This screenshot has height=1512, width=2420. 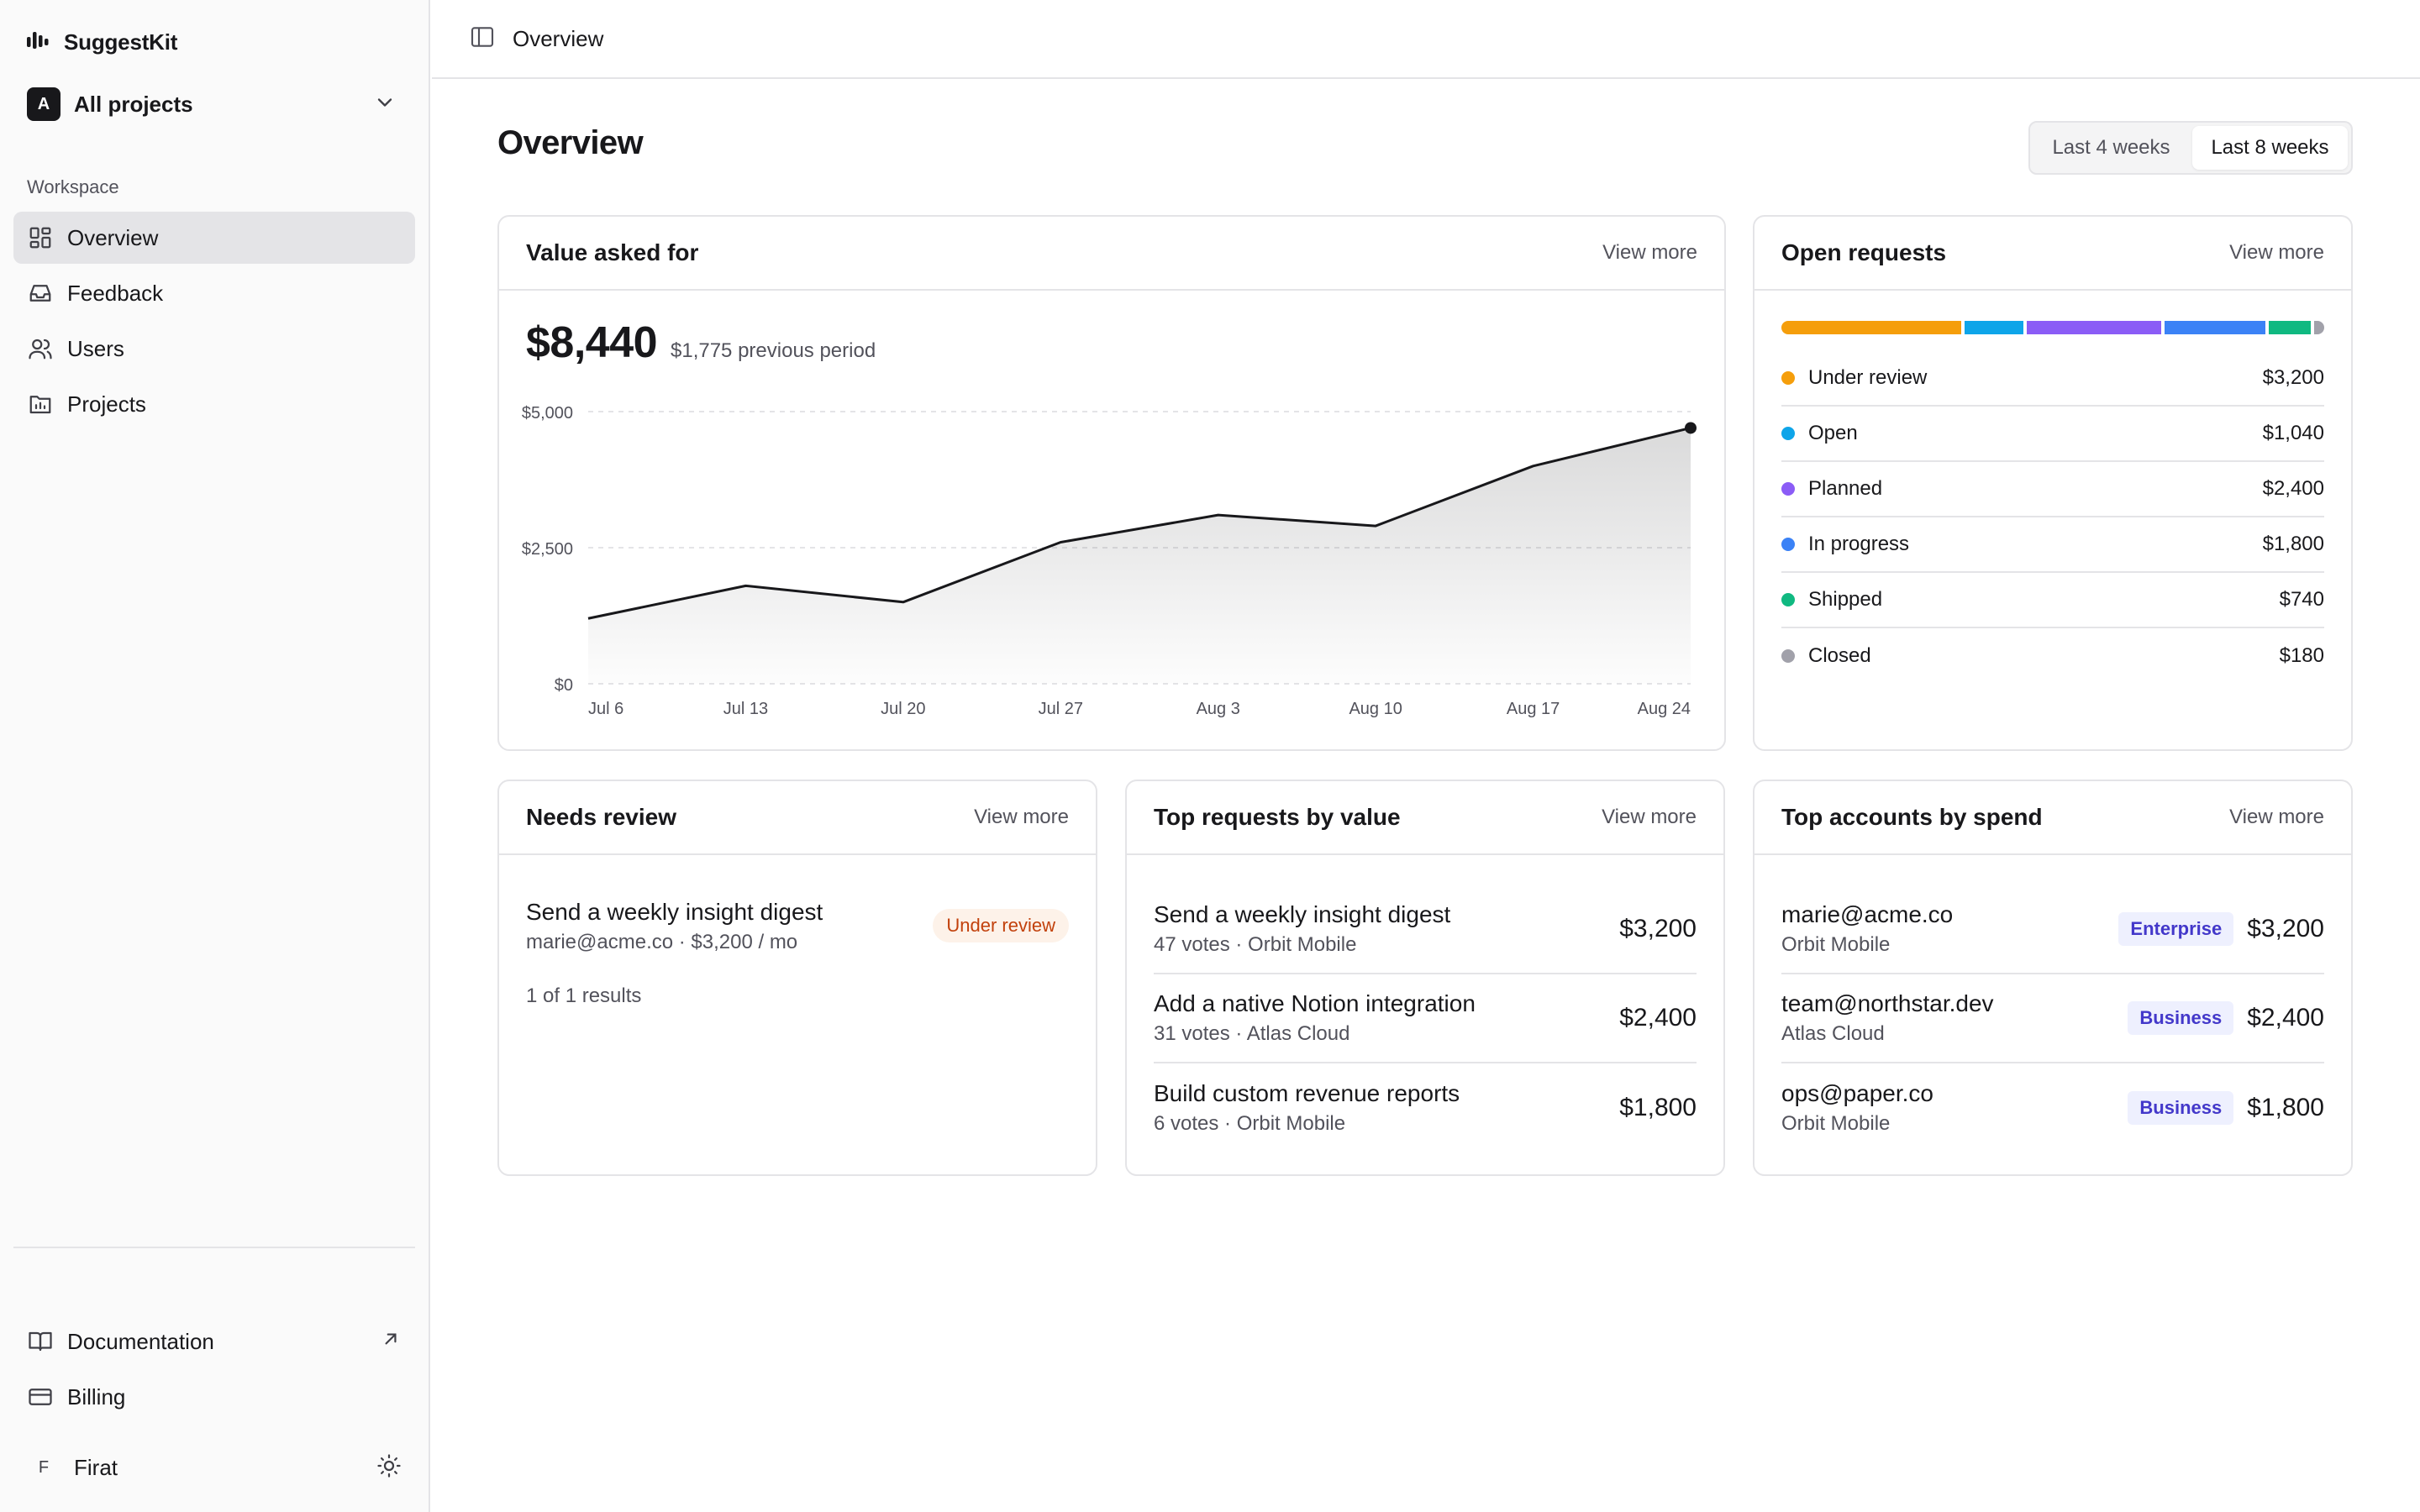 I want to click on card-header: Open requests View more, so click(x=2052, y=254).